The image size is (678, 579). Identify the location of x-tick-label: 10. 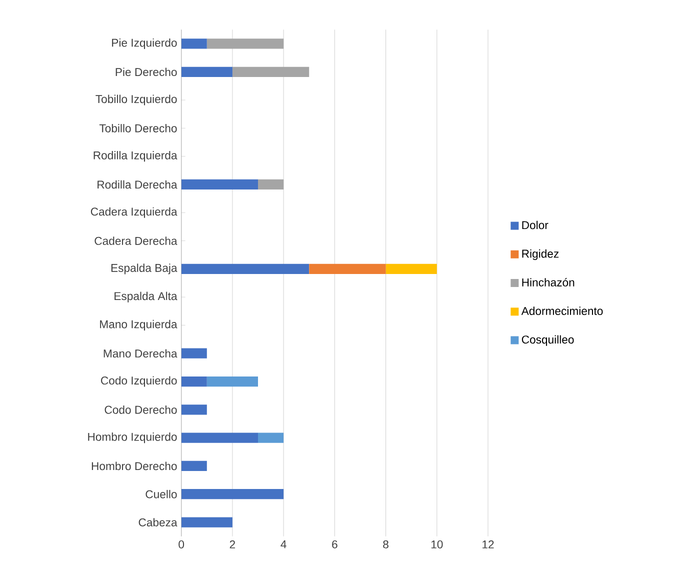
(437, 544).